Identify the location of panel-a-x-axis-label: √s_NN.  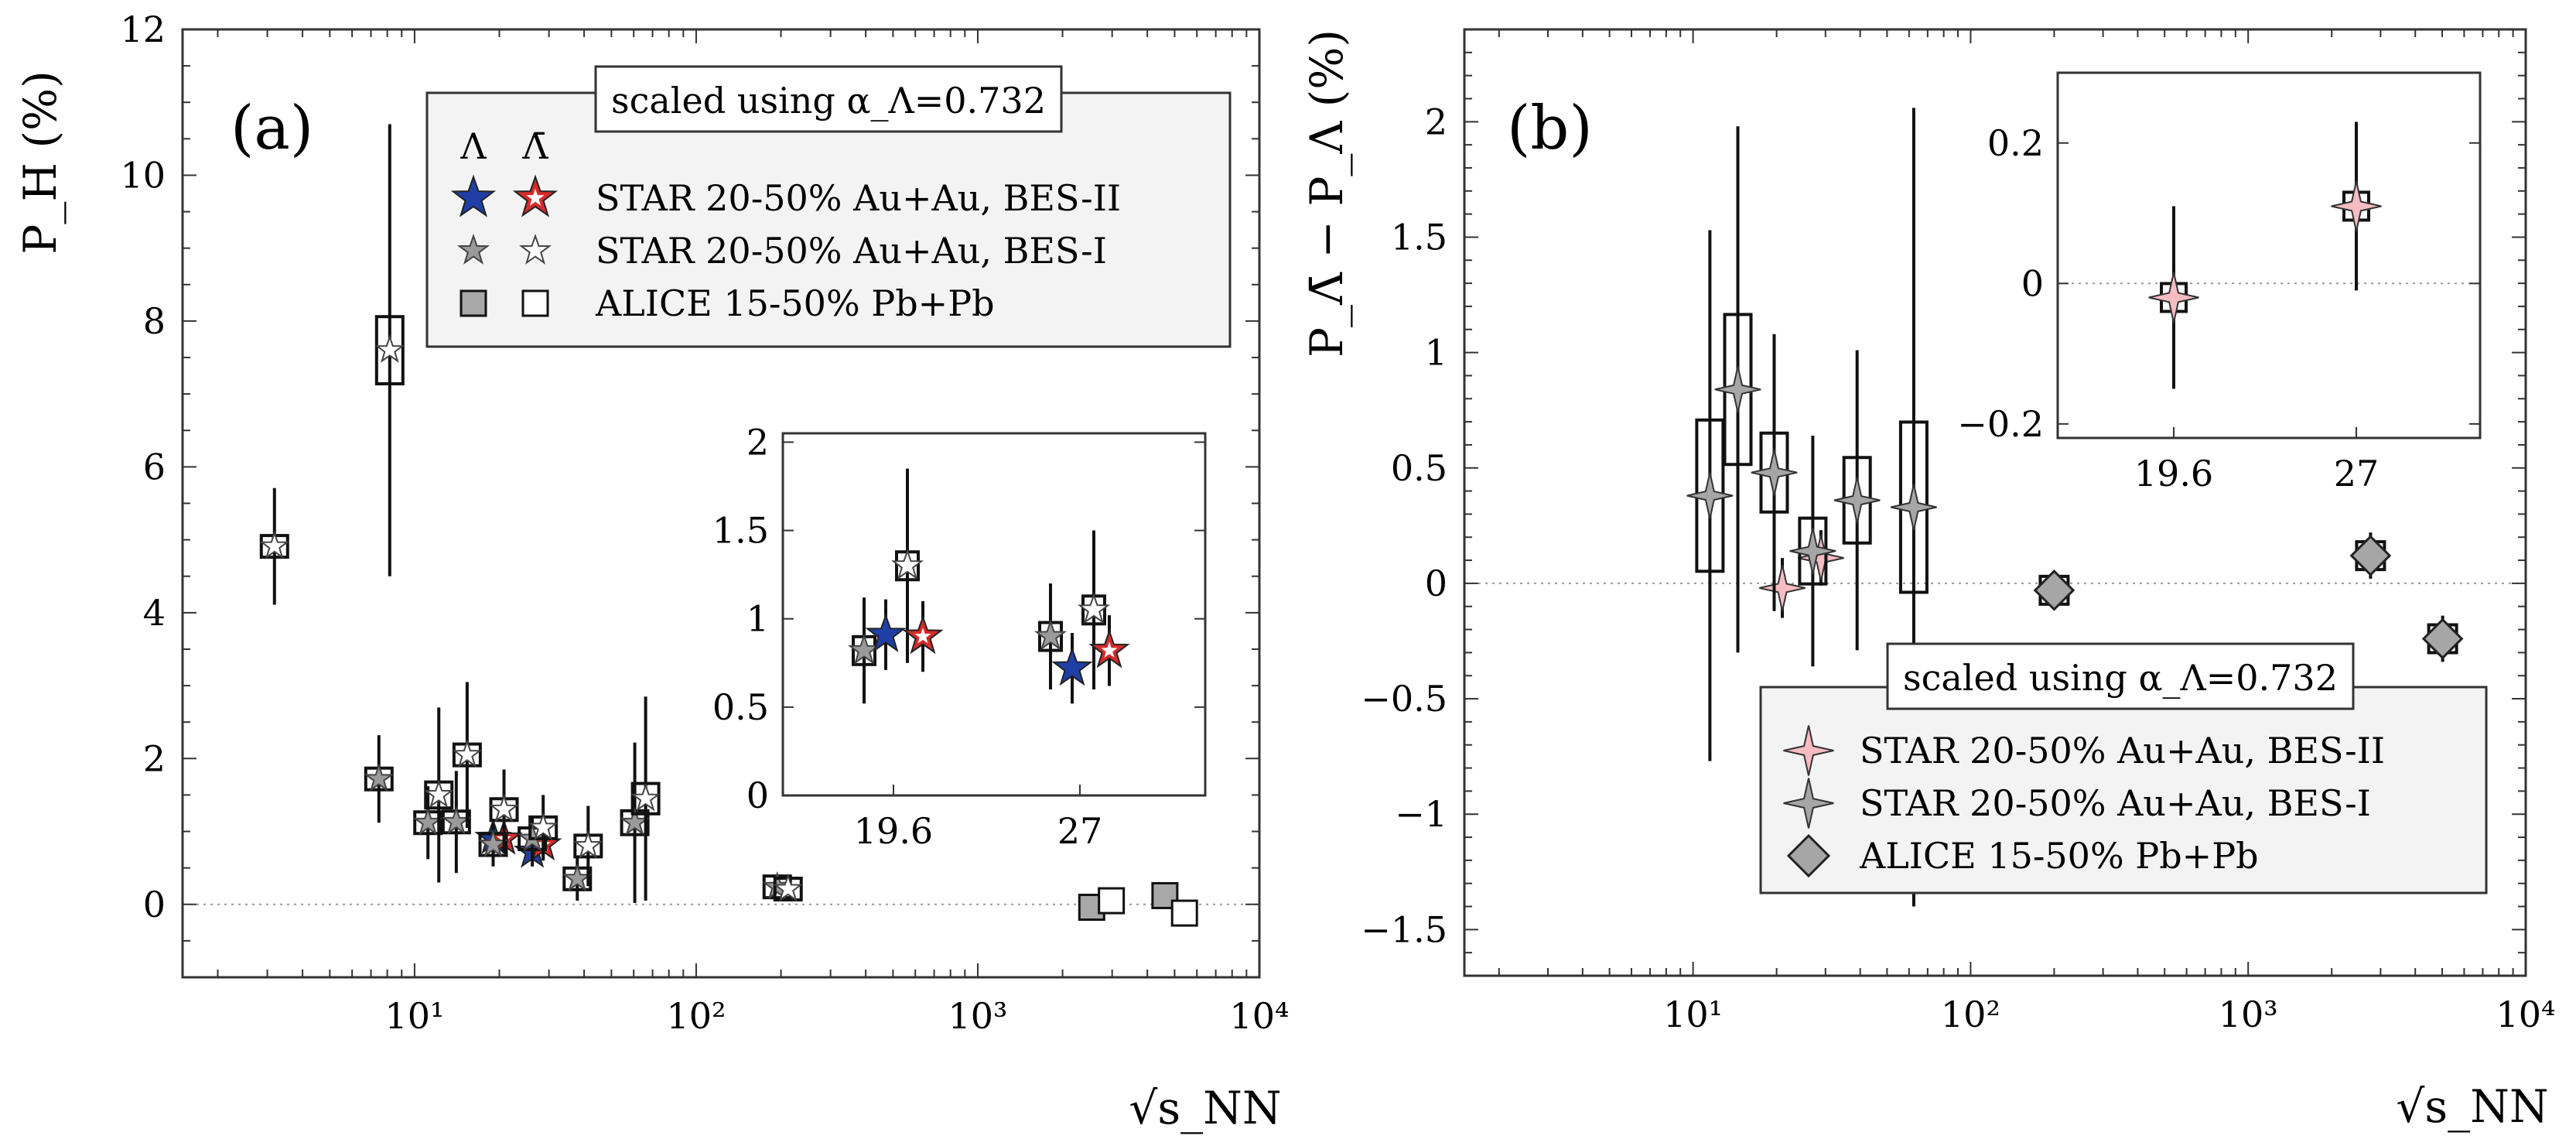
(1205, 1108).